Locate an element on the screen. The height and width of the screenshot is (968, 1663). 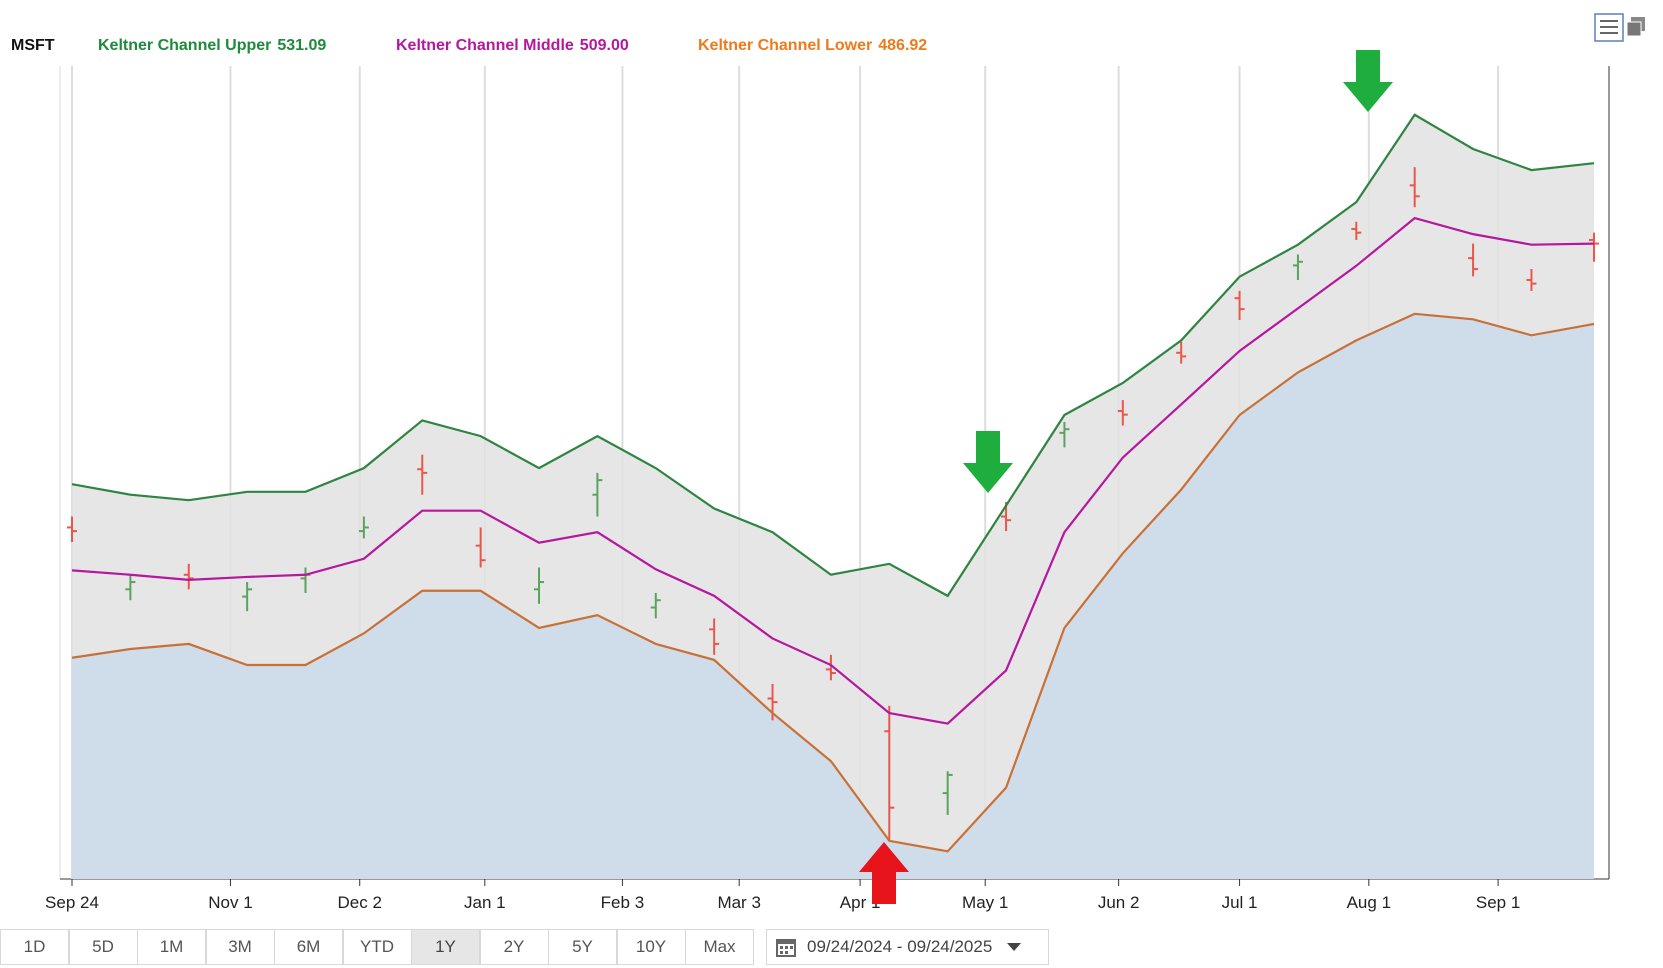
range-button: 1Y is located at coordinates (445, 947).